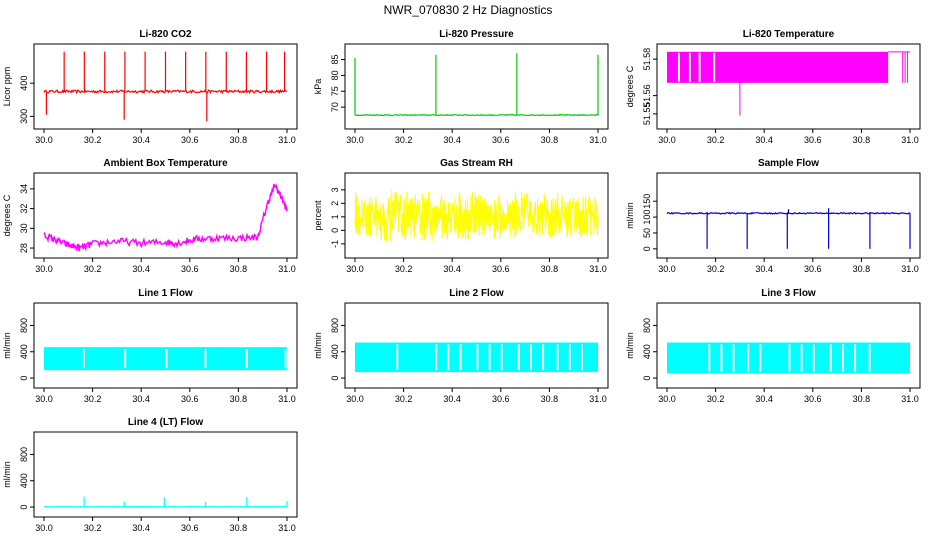 Image resolution: width=936 pixels, height=540 pixels. I want to click on y-tick-label: 2, so click(335, 203).